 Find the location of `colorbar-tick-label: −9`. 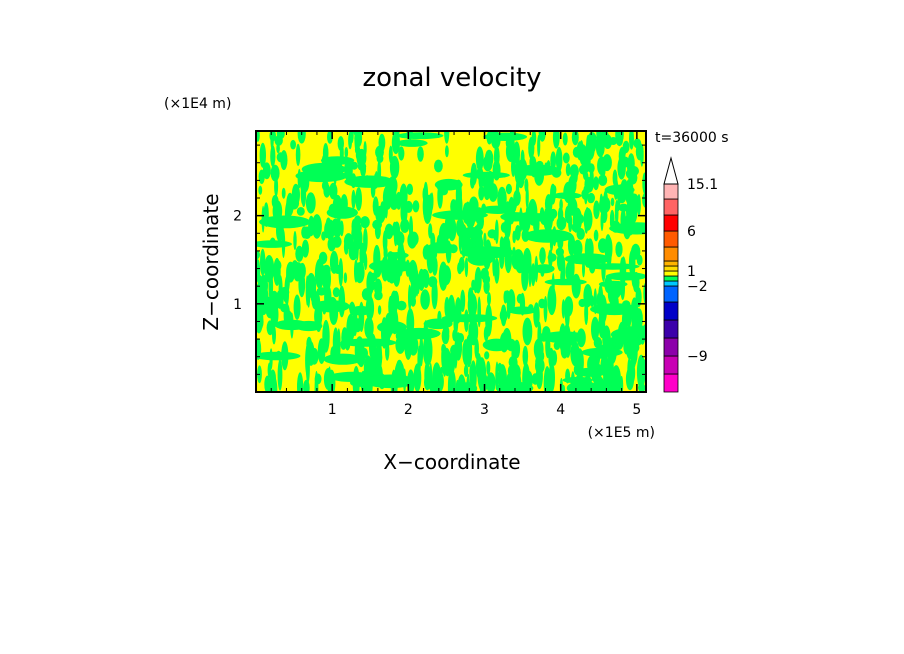

colorbar-tick-label: −9 is located at coordinates (697, 357).